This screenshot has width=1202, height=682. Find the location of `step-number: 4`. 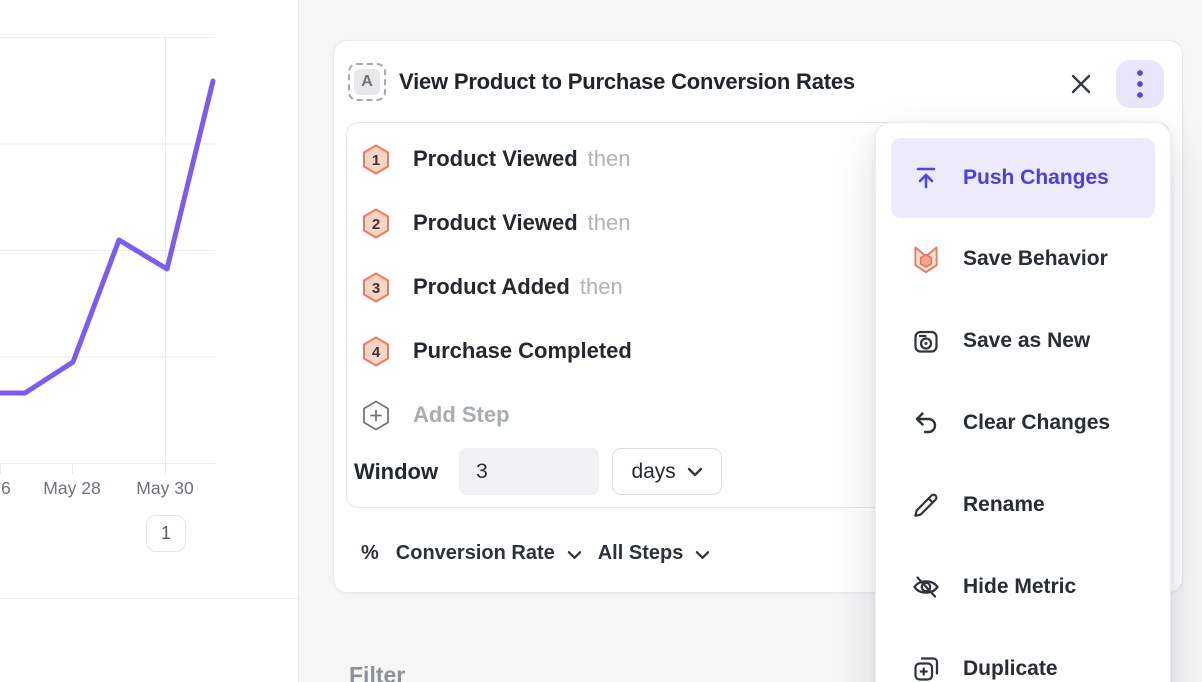

step-number: 4 is located at coordinates (376, 352).